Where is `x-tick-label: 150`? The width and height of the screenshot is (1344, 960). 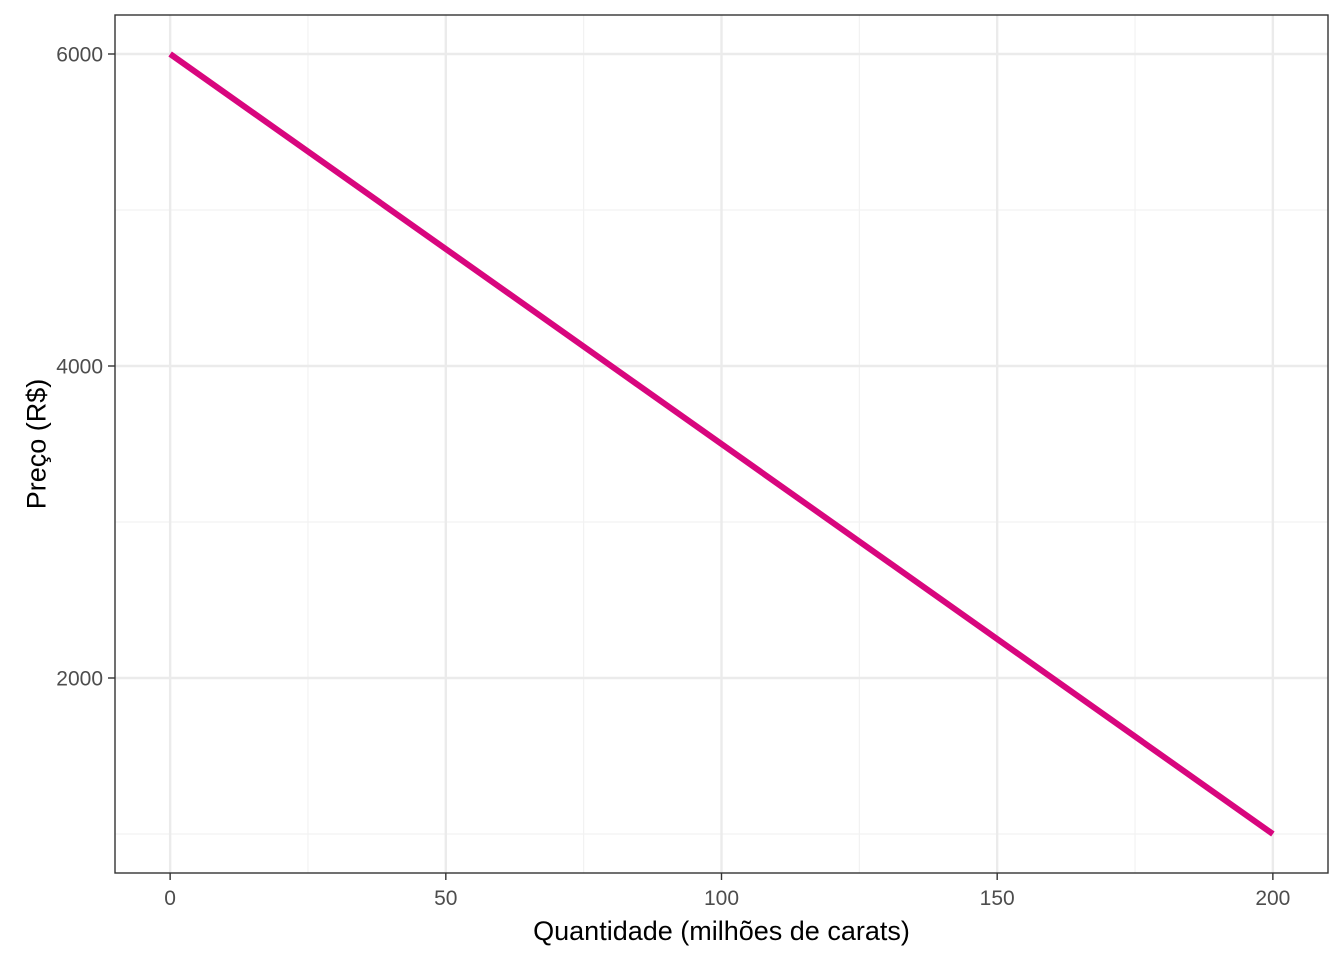 x-tick-label: 150 is located at coordinates (997, 898).